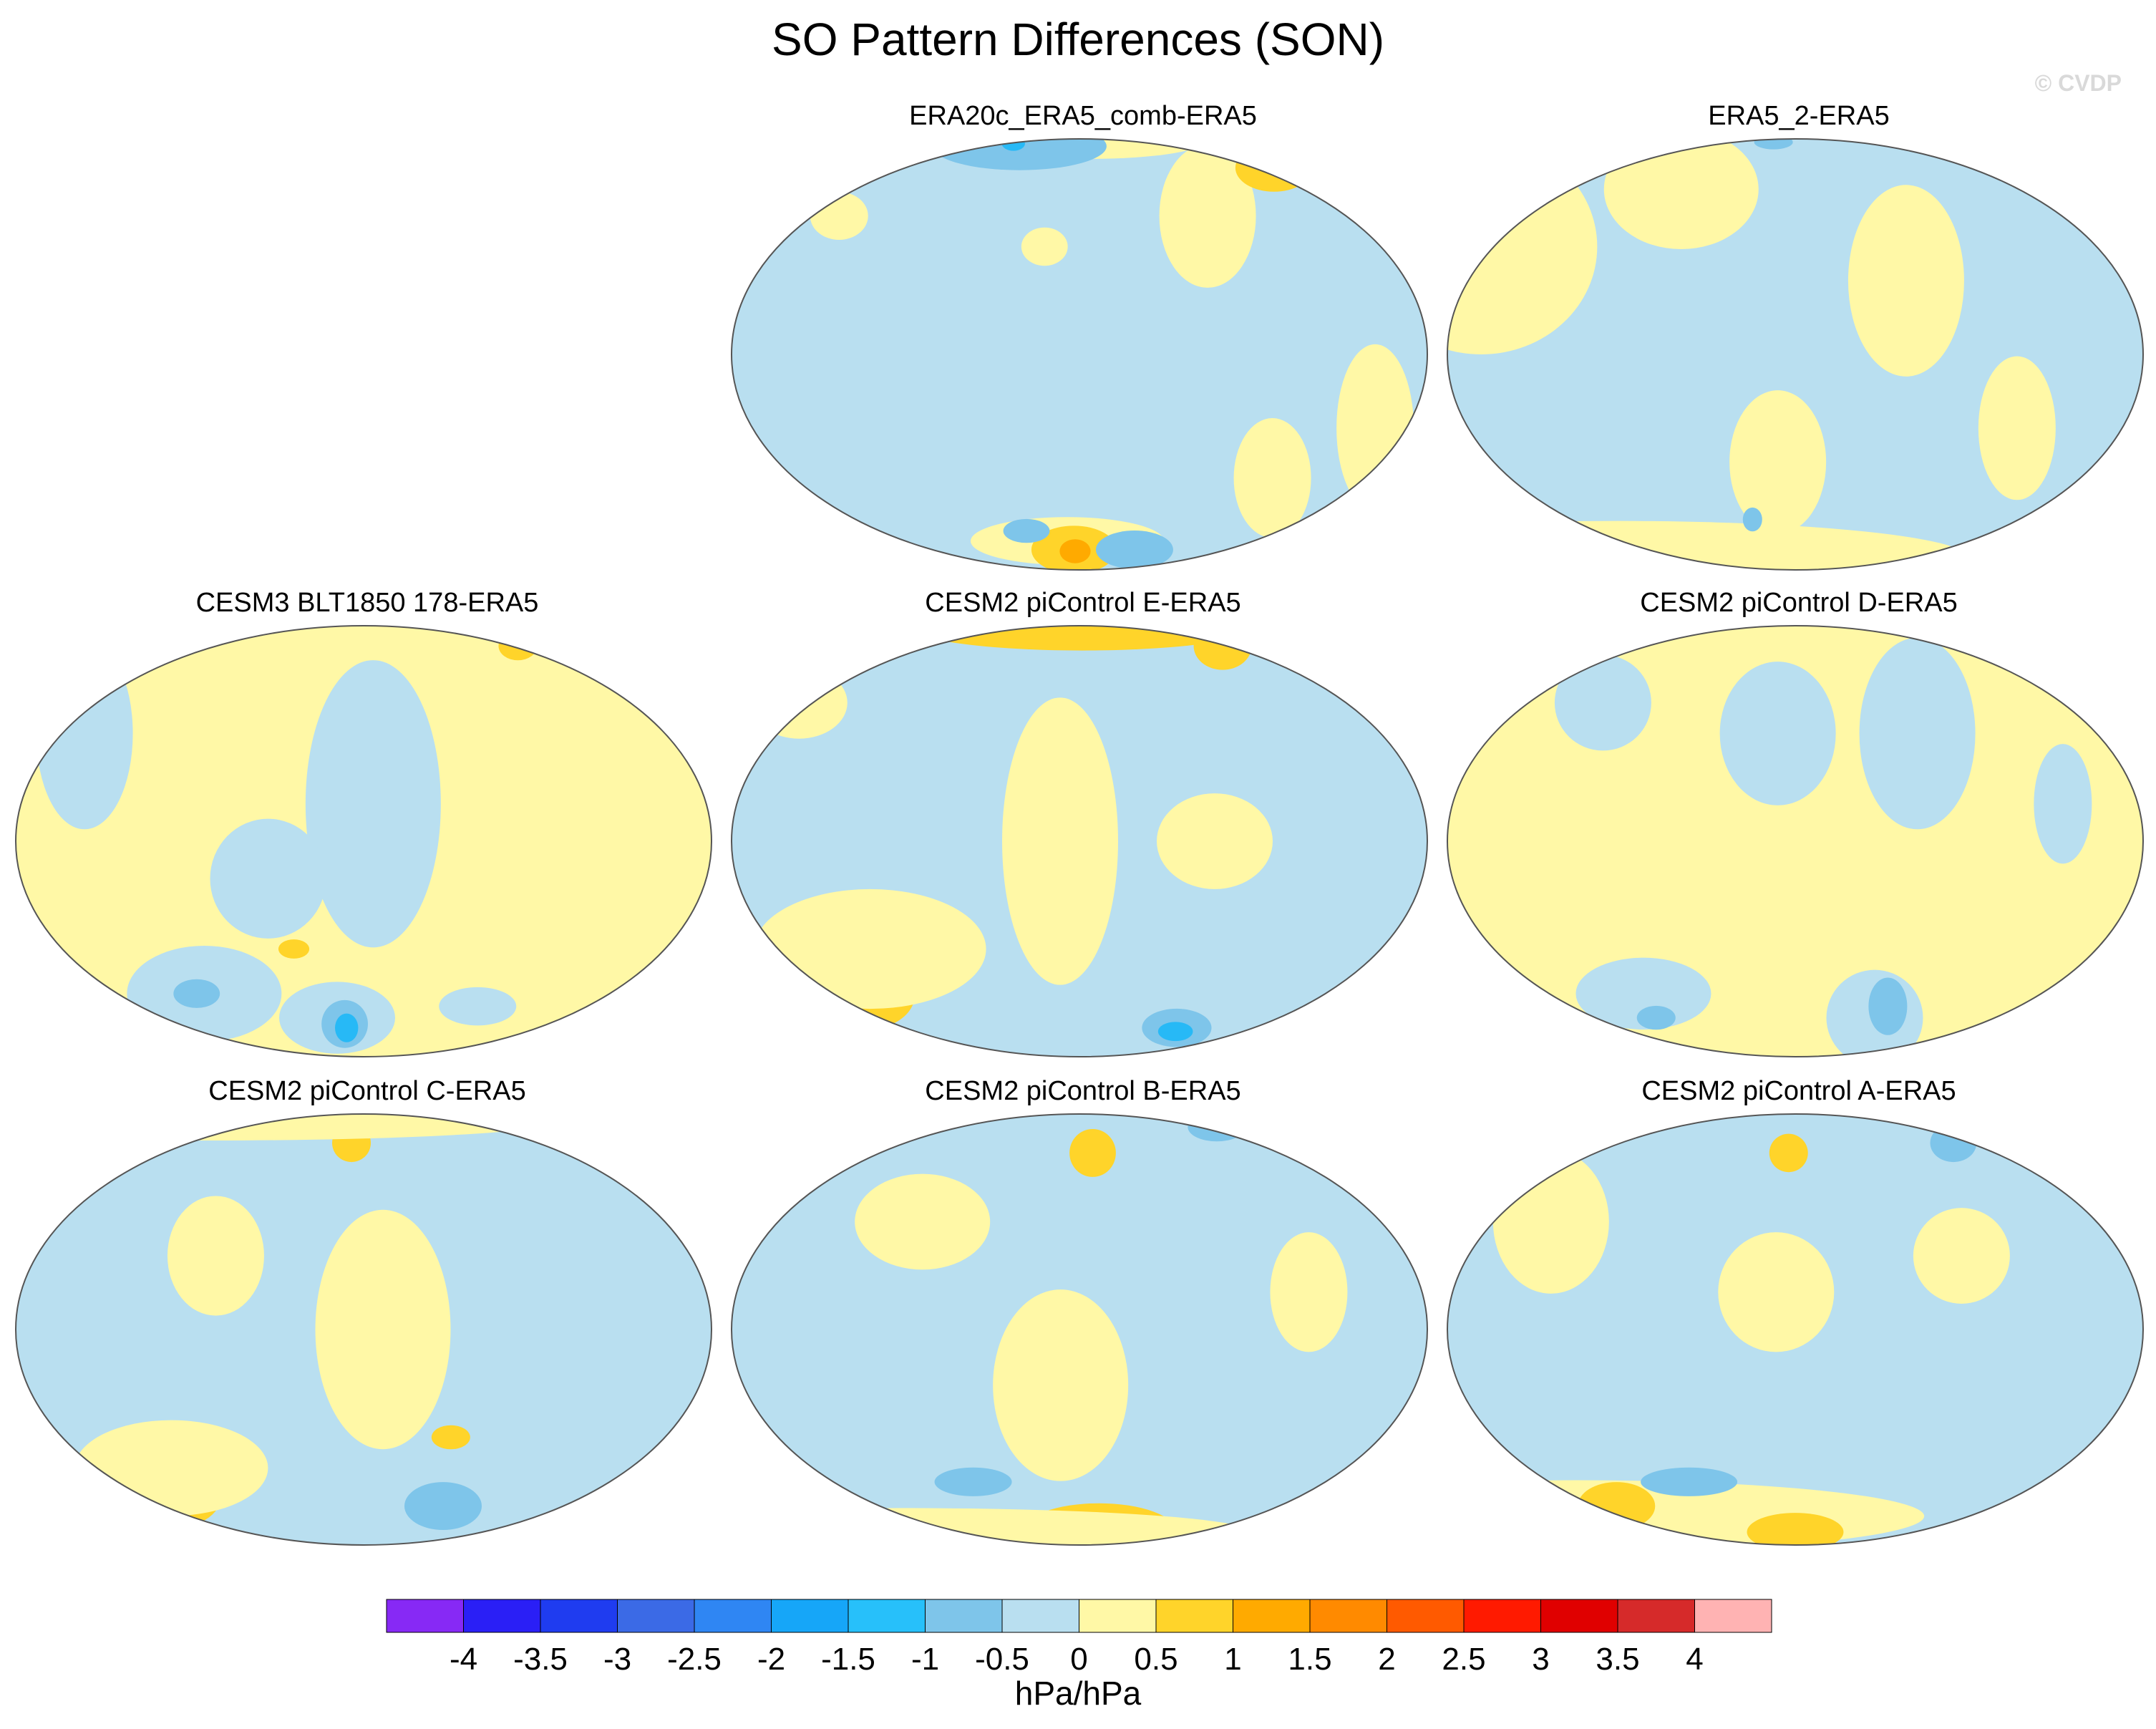 The height and width of the screenshot is (1729, 2156). I want to click on map-panel: CESM2 piControl A-ERA5, so click(1799, 1311).